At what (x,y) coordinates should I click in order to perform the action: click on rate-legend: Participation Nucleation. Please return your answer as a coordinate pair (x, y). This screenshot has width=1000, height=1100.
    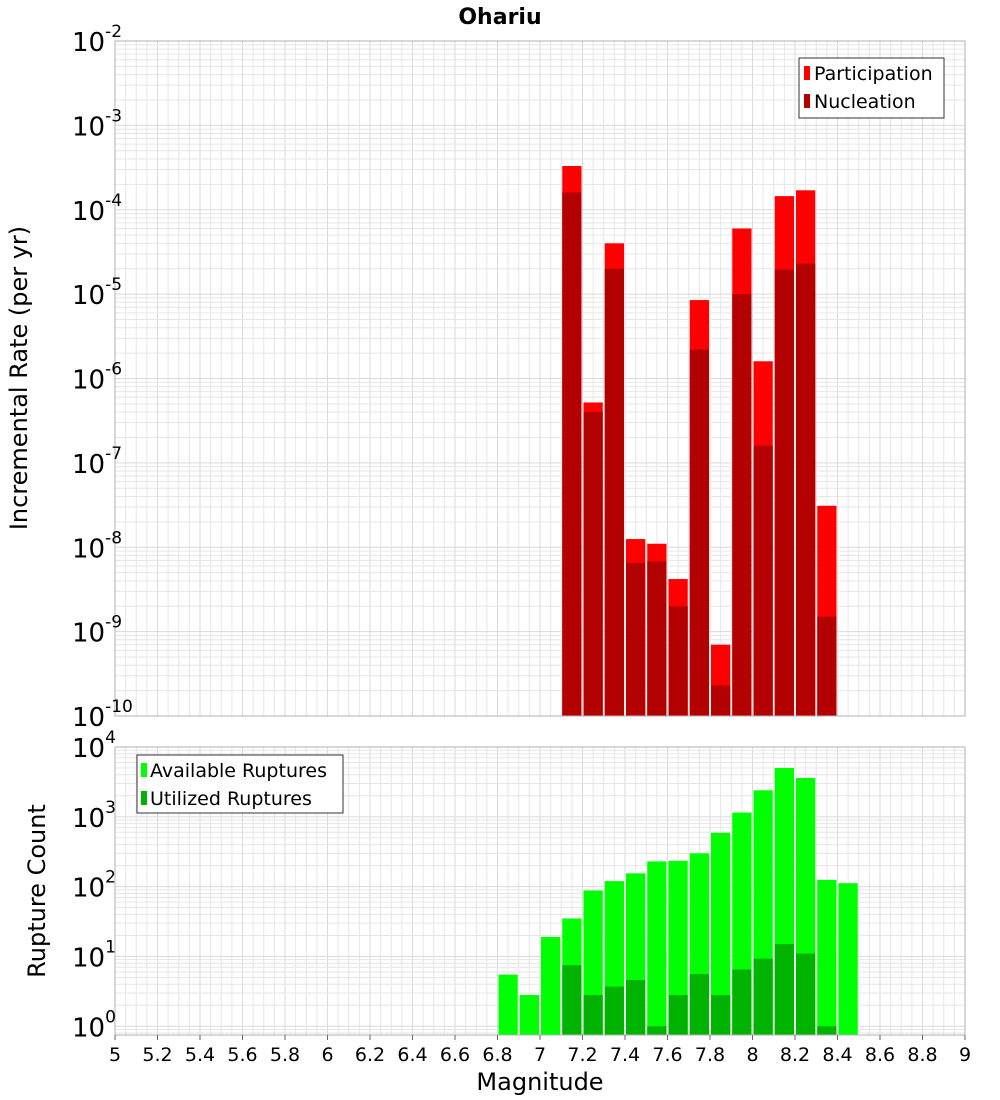
    Looking at the image, I should click on (871, 88).